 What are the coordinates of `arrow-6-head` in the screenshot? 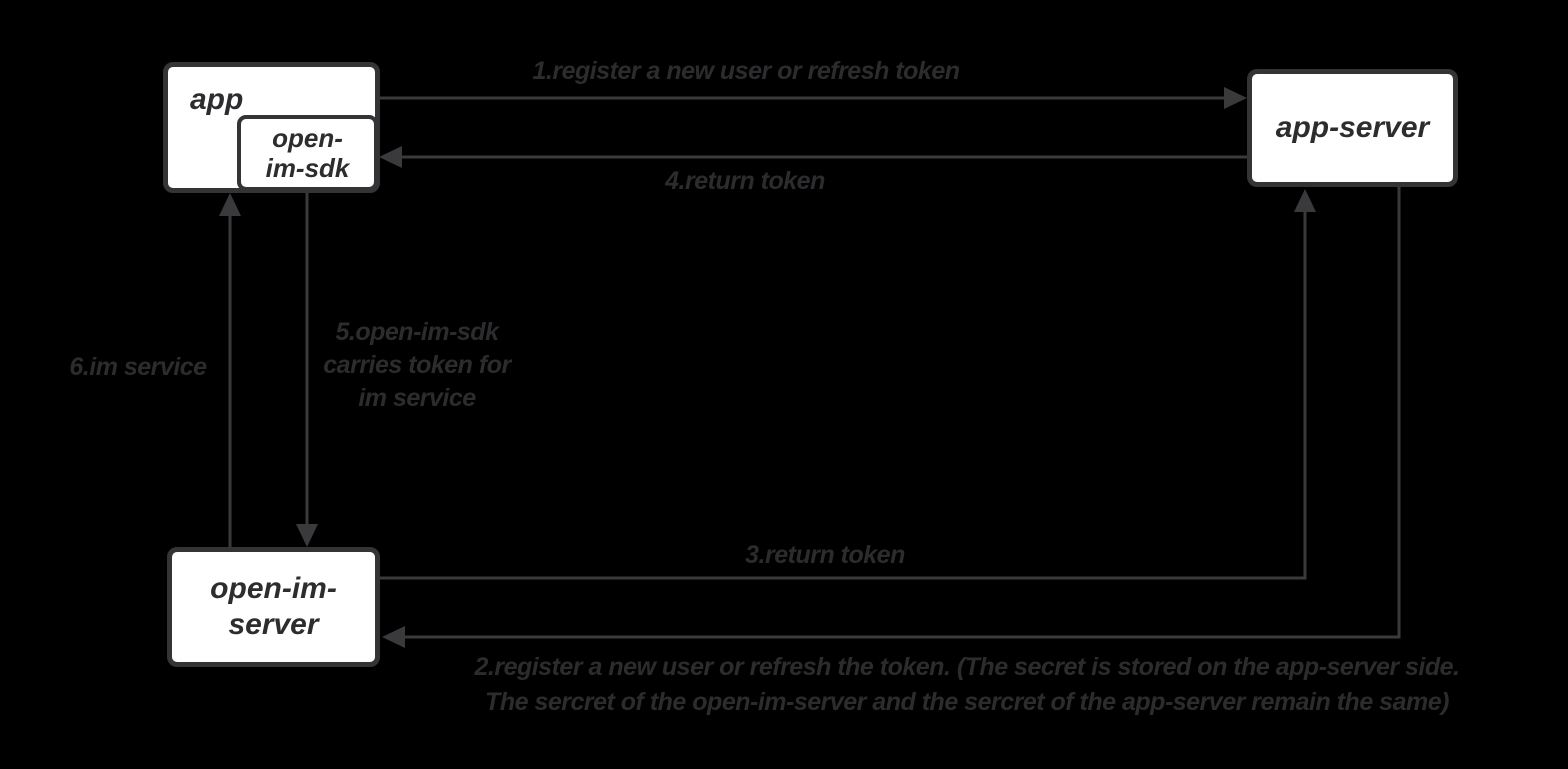 It's located at (230, 204).